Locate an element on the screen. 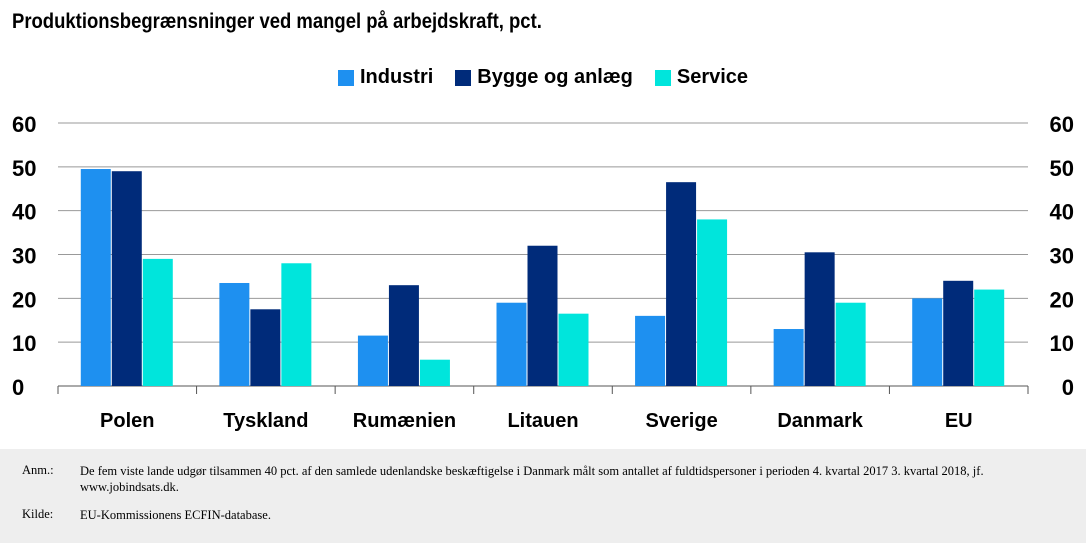  y-tick-label-left: 60 is located at coordinates (24, 124).